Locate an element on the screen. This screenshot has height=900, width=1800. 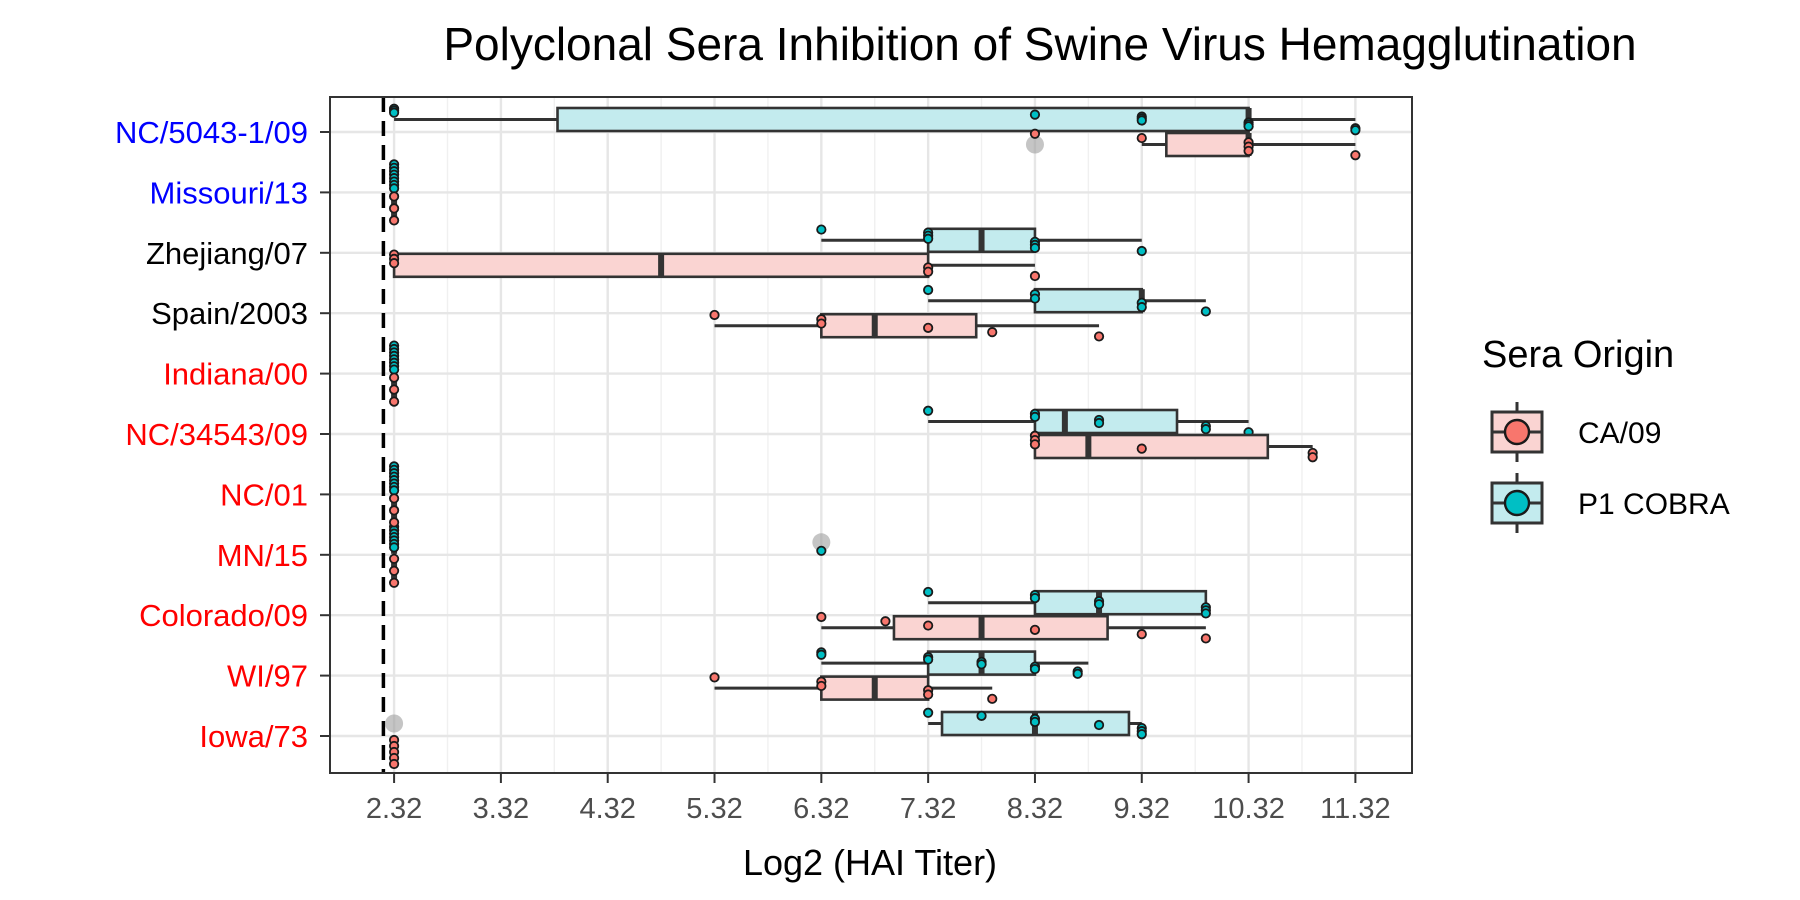
y-category-label: MN/15 is located at coordinates (262, 555).